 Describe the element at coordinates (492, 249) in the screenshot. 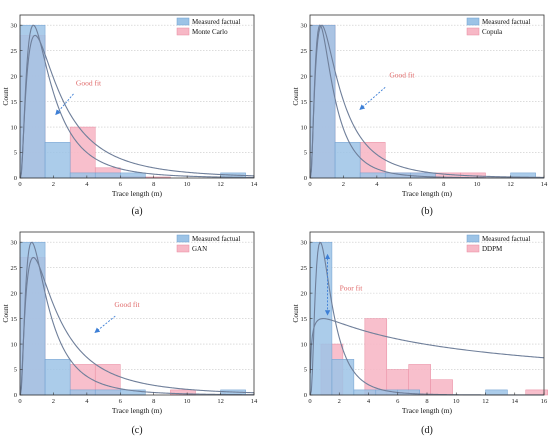

I see `legend-label: DDPM` at that location.